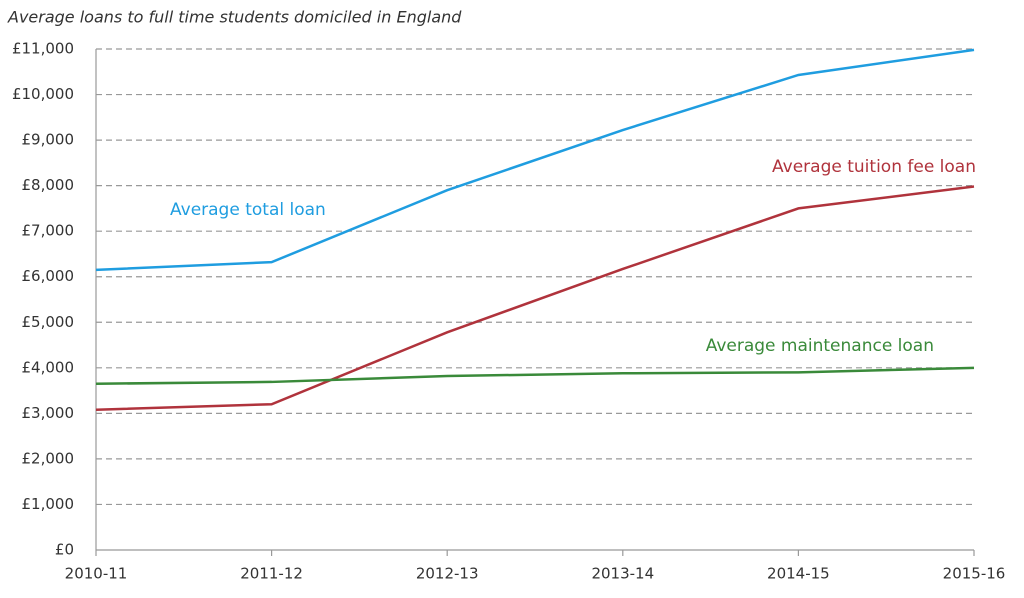 The height and width of the screenshot is (598, 1024). I want to click on x-tick-label: 2012-13, so click(447, 574).